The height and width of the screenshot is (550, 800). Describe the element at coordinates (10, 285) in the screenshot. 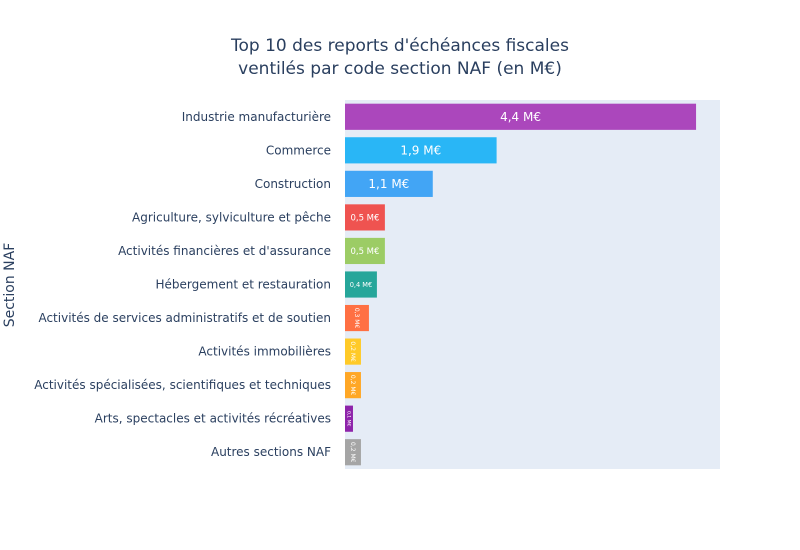

I see `y-axis-title: Section NAF` at that location.